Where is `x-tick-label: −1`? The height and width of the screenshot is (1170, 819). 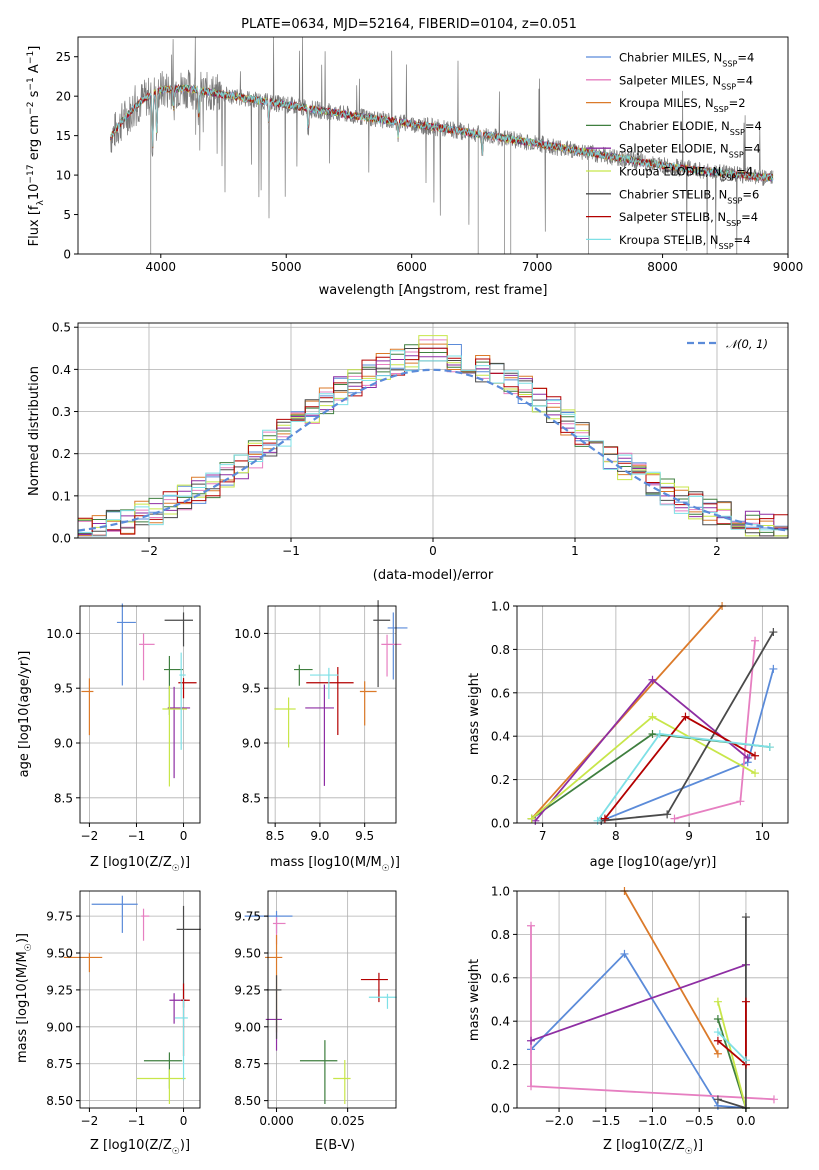 x-tick-label: −1 is located at coordinates (137, 1121).